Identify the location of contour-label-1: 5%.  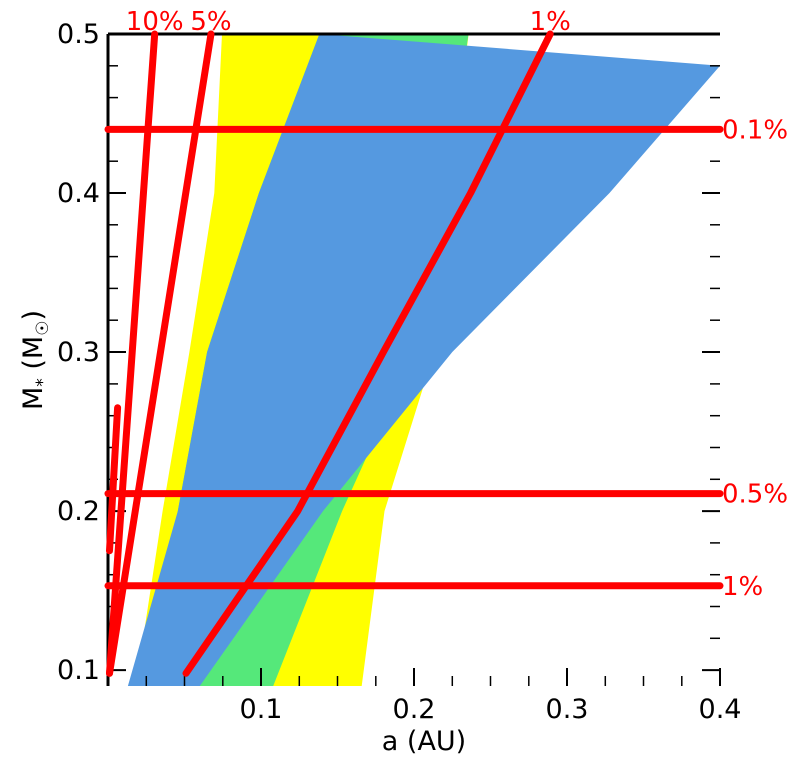
(210, 22).